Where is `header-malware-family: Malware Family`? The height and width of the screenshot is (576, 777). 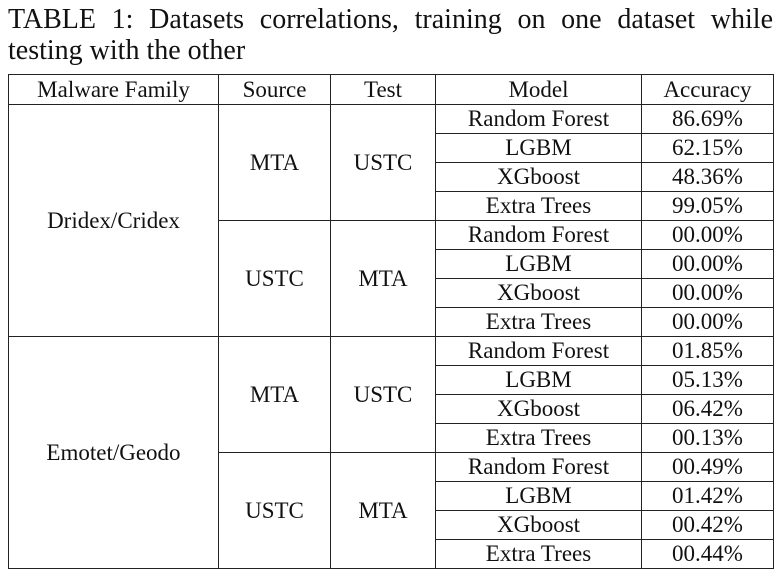
header-malware-family: Malware Family is located at coordinates (113, 89).